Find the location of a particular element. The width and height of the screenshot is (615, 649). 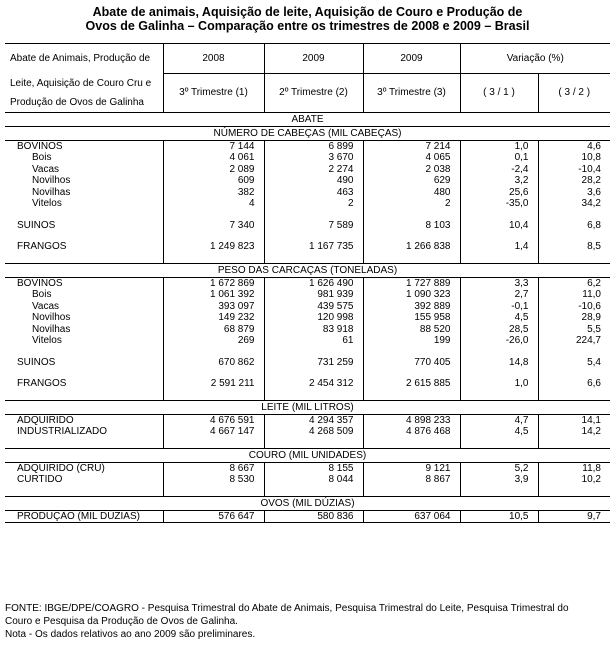

row-label: SUÍNOS is located at coordinates (36, 362).